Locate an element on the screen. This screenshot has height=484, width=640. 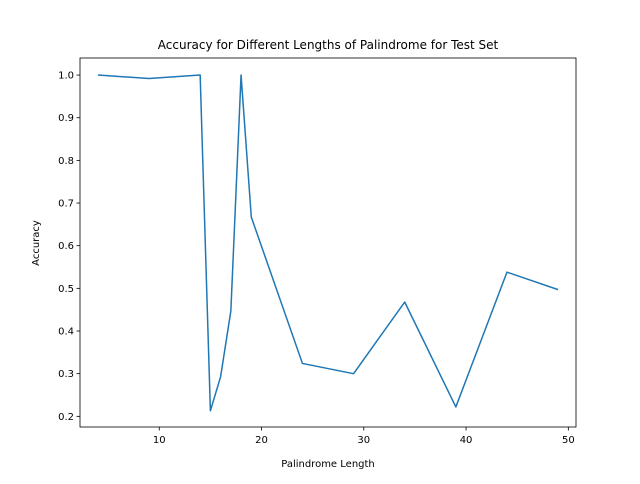
y-tick-label: 1.0 is located at coordinates (66, 76).